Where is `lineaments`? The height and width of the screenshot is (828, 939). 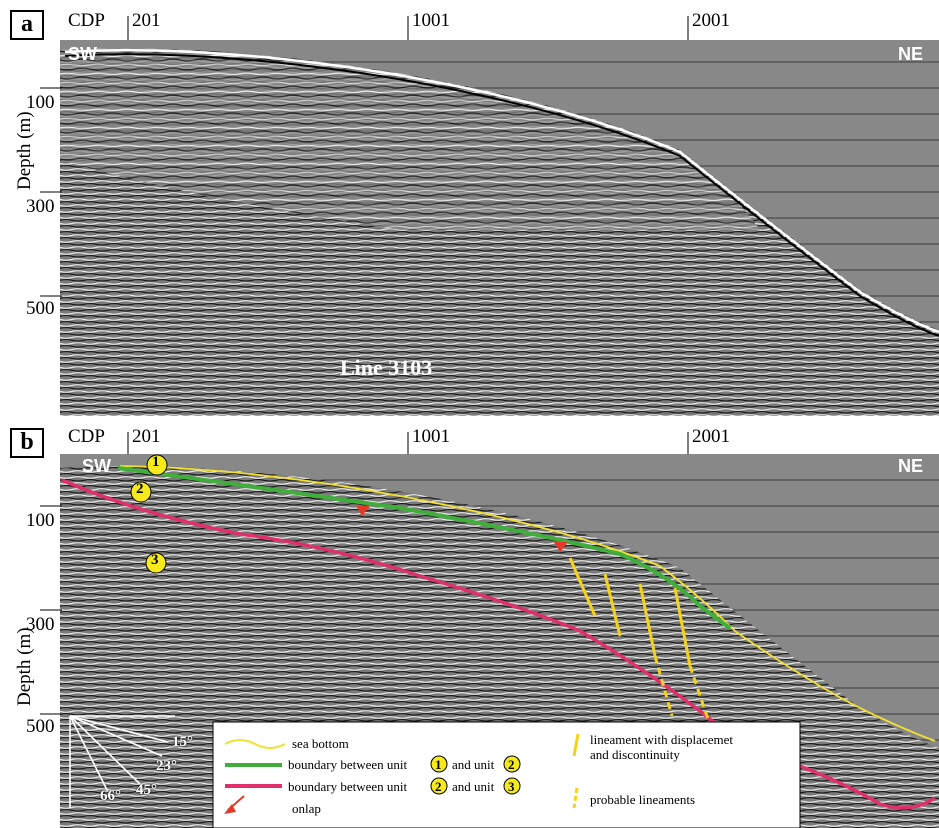 lineaments is located at coordinates (630, 612).